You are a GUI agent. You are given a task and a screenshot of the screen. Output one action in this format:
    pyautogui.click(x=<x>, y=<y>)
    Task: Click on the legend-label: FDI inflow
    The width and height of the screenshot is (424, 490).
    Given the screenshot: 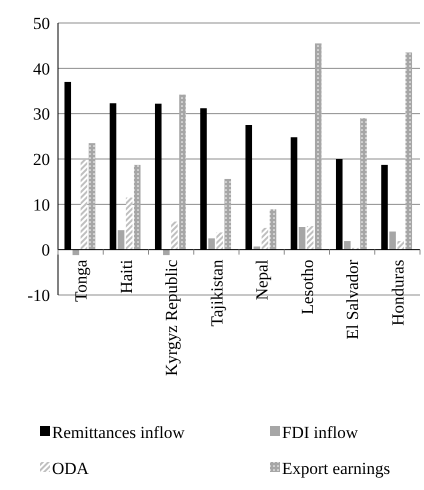 What is the action you would take?
    pyautogui.click(x=320, y=432)
    